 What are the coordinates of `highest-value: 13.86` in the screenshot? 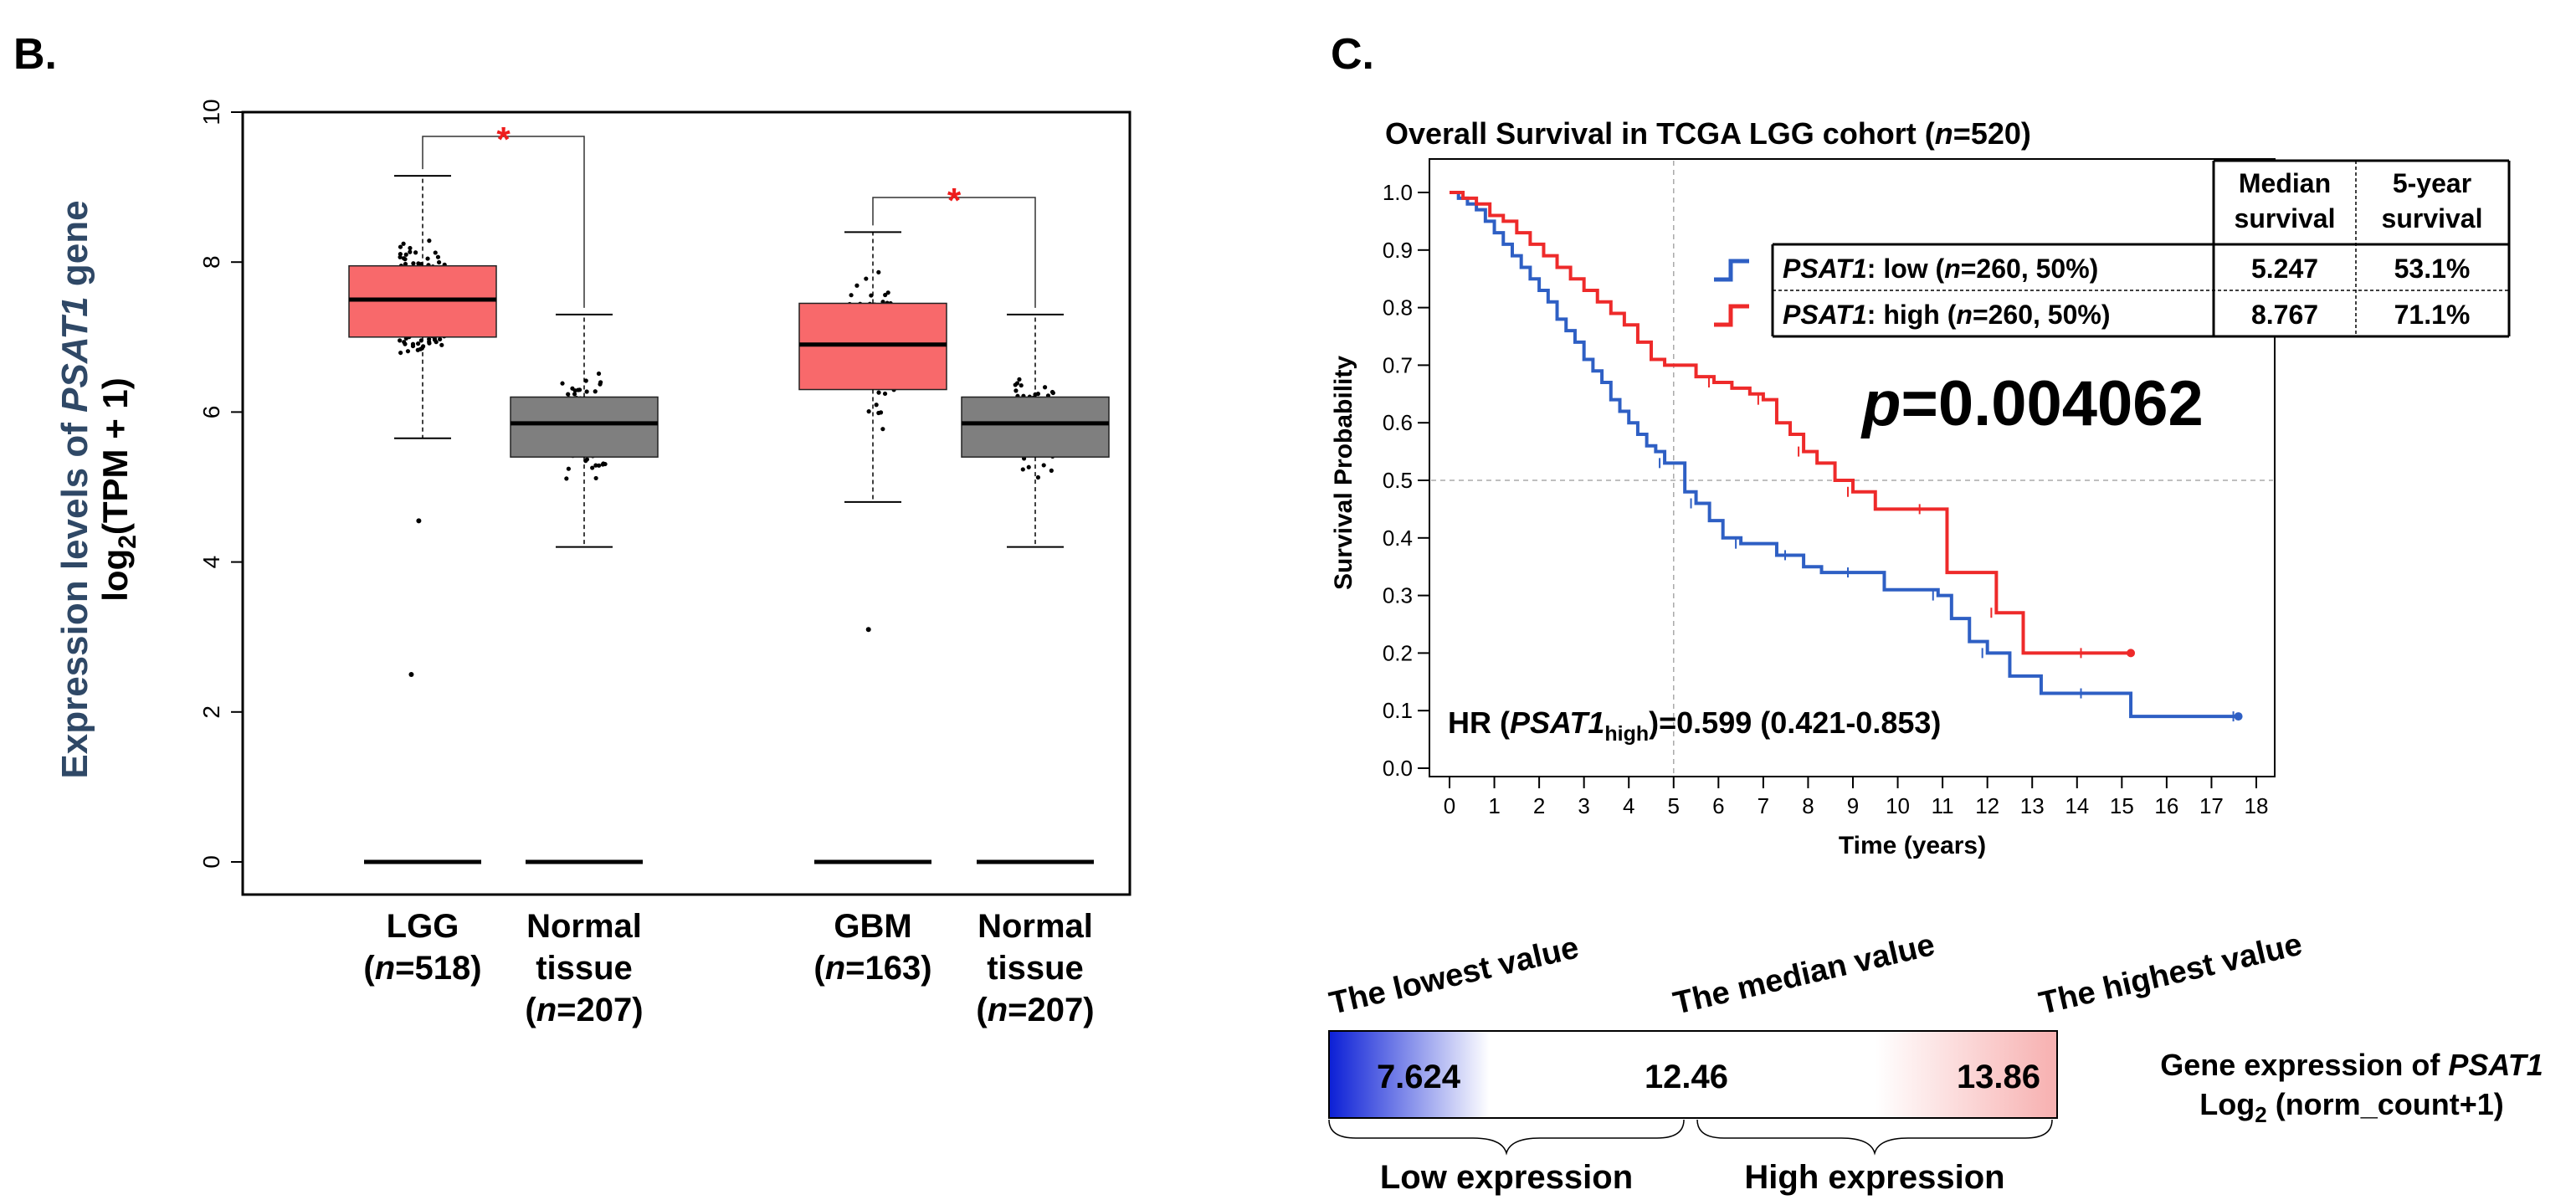 It's located at (1998, 1077).